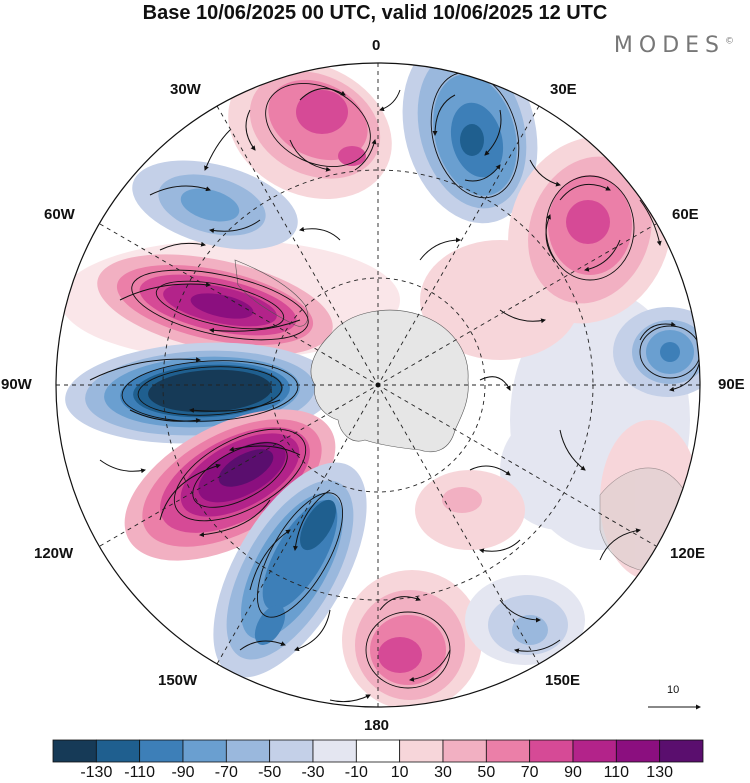 The width and height of the screenshot is (750, 783). I want to click on lon-label-60e: 60E, so click(685, 214).